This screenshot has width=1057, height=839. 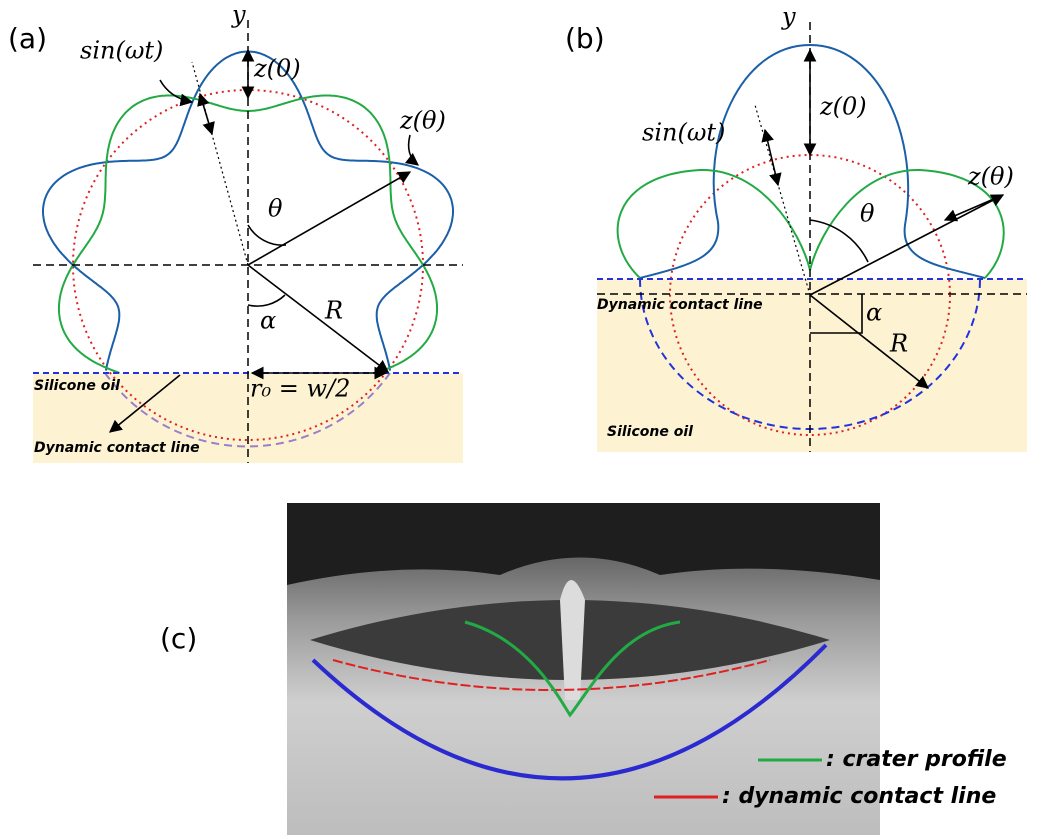 I want to click on panel-label: (c), so click(x=178, y=638).